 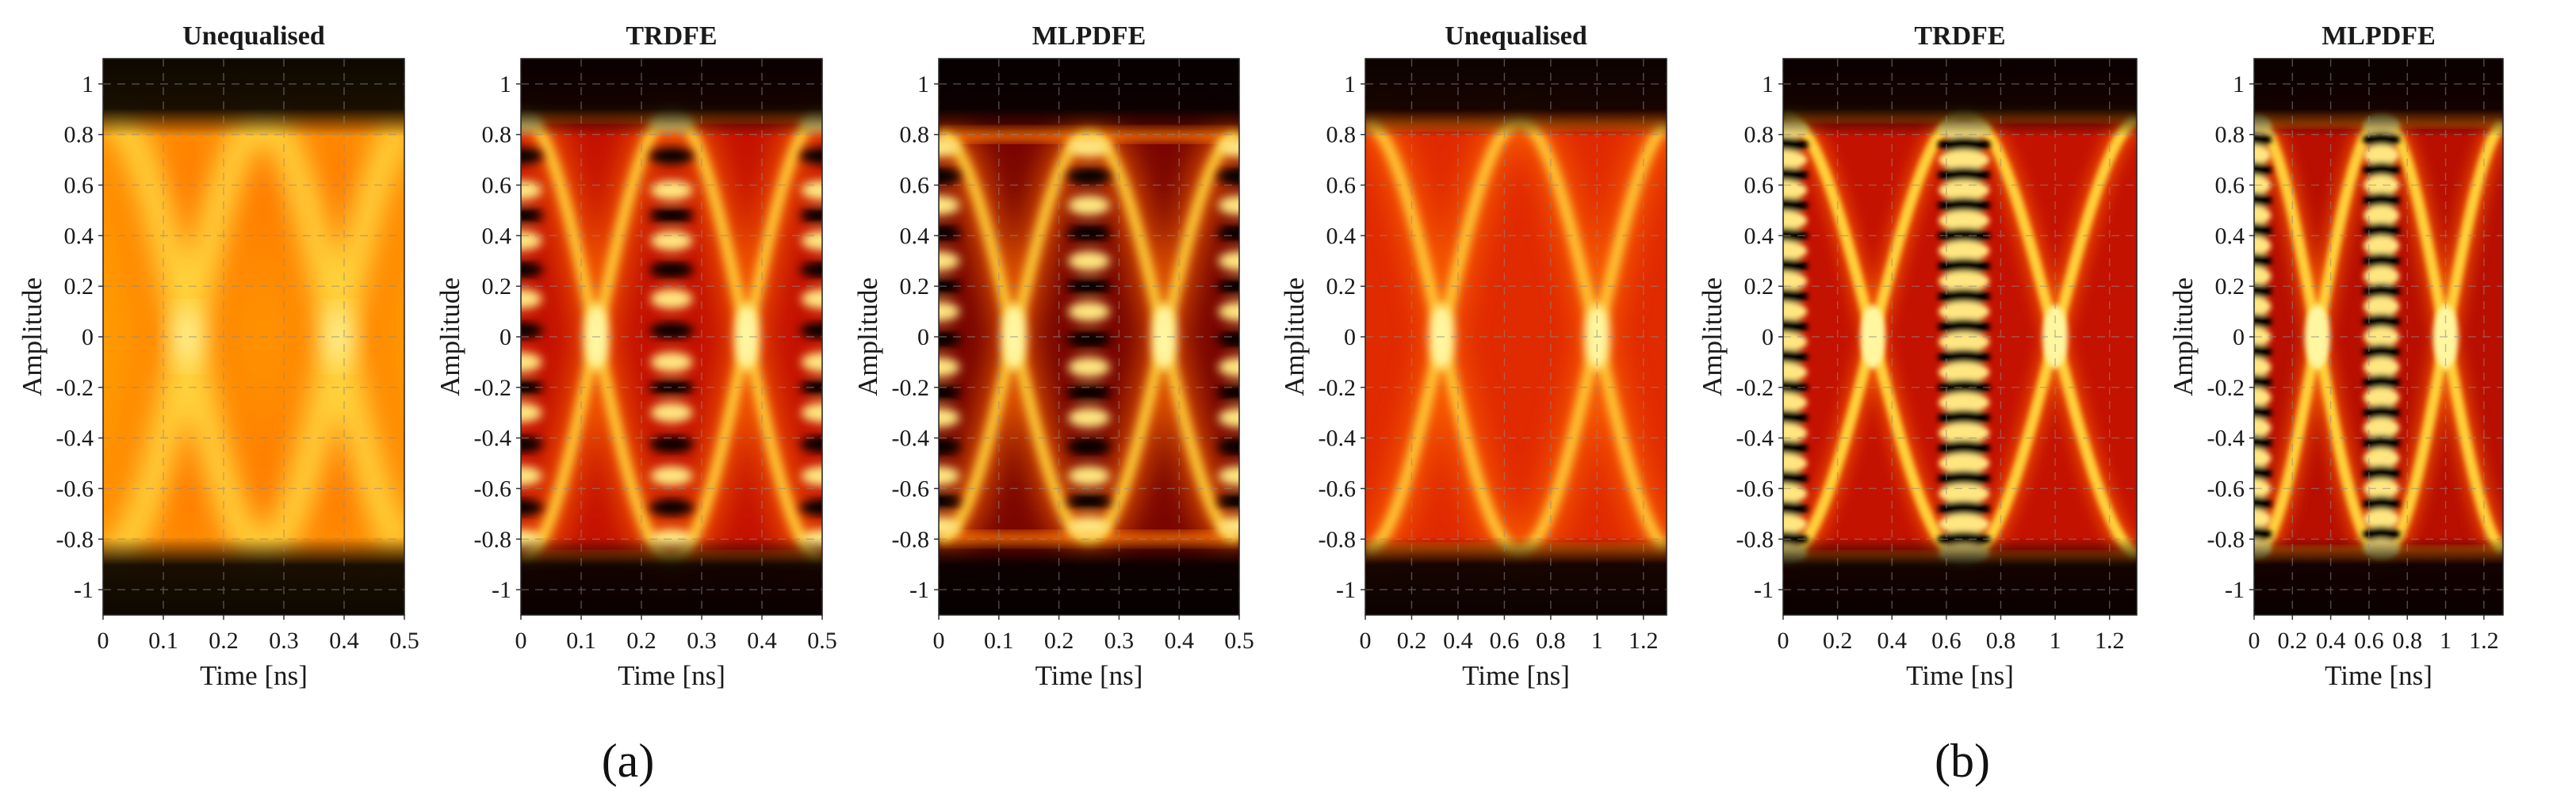 What do you see at coordinates (1962, 761) in the screenshot?
I see `group-label-b: (b)` at bounding box center [1962, 761].